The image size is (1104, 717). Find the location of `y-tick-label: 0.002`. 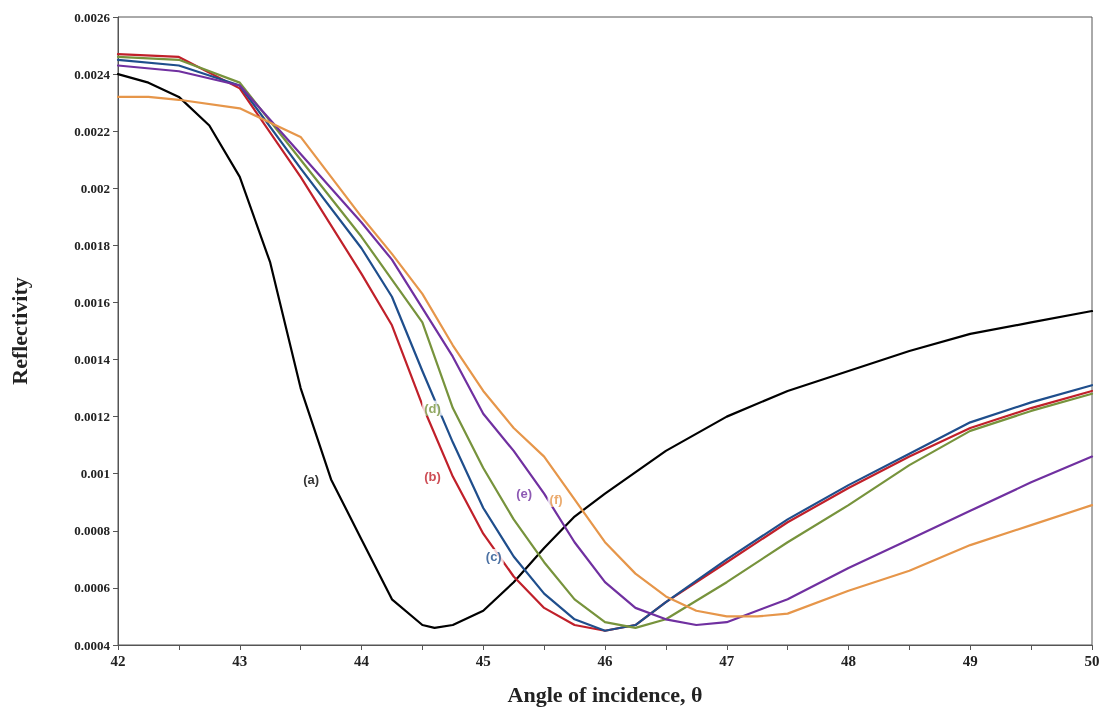

y-tick-label: 0.002 is located at coordinates (95, 188).